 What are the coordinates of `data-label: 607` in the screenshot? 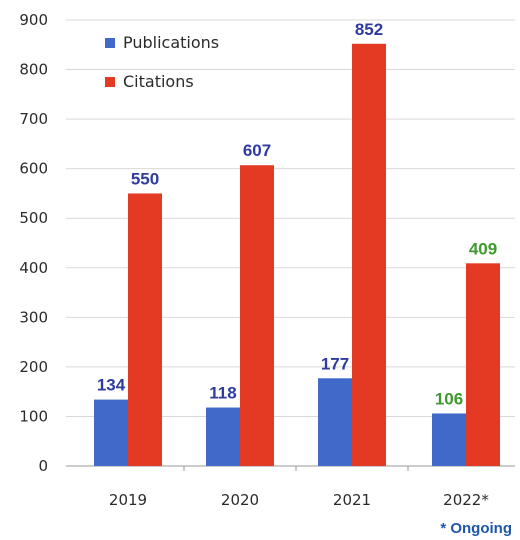 It's located at (257, 150).